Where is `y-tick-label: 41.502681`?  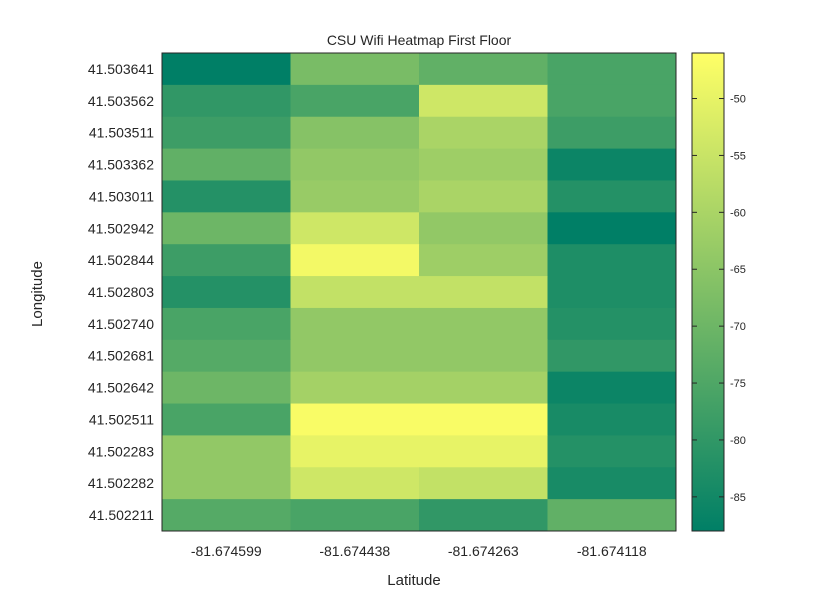
y-tick-label: 41.502681 is located at coordinates (121, 356).